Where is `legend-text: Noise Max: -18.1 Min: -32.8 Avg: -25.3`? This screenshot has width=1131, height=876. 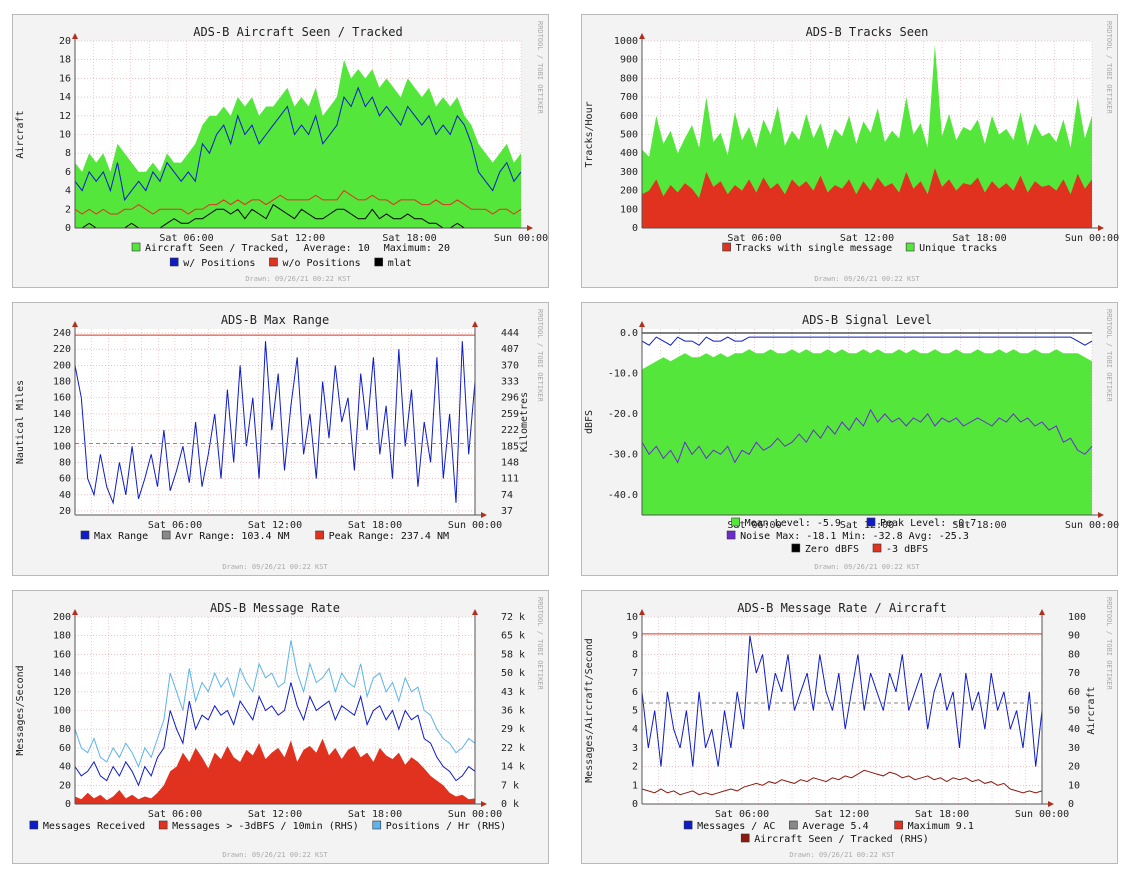
legend-text: Noise Max: -18.1 Min: -32.8 Avg: -25.3 is located at coordinates (854, 536).